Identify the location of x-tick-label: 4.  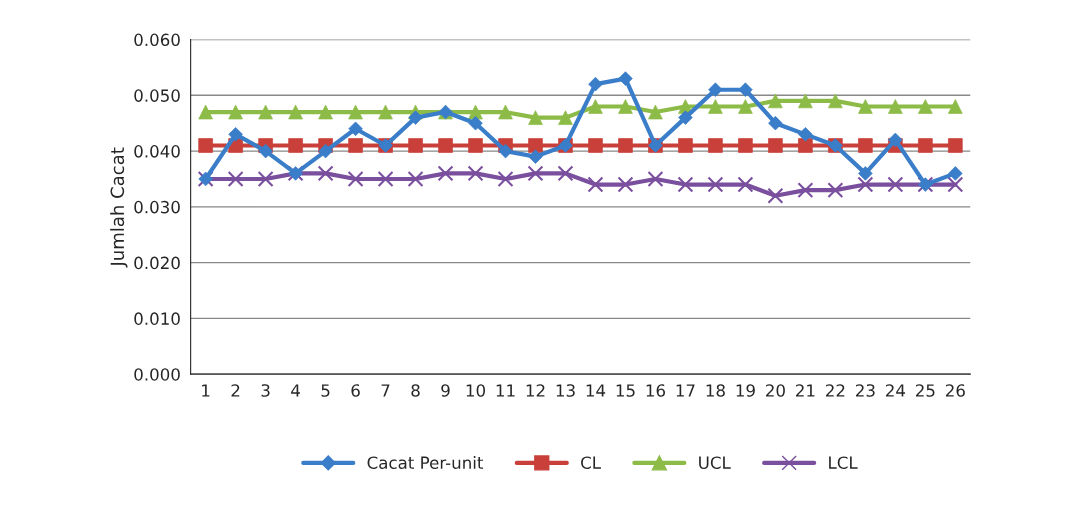
(295, 390).